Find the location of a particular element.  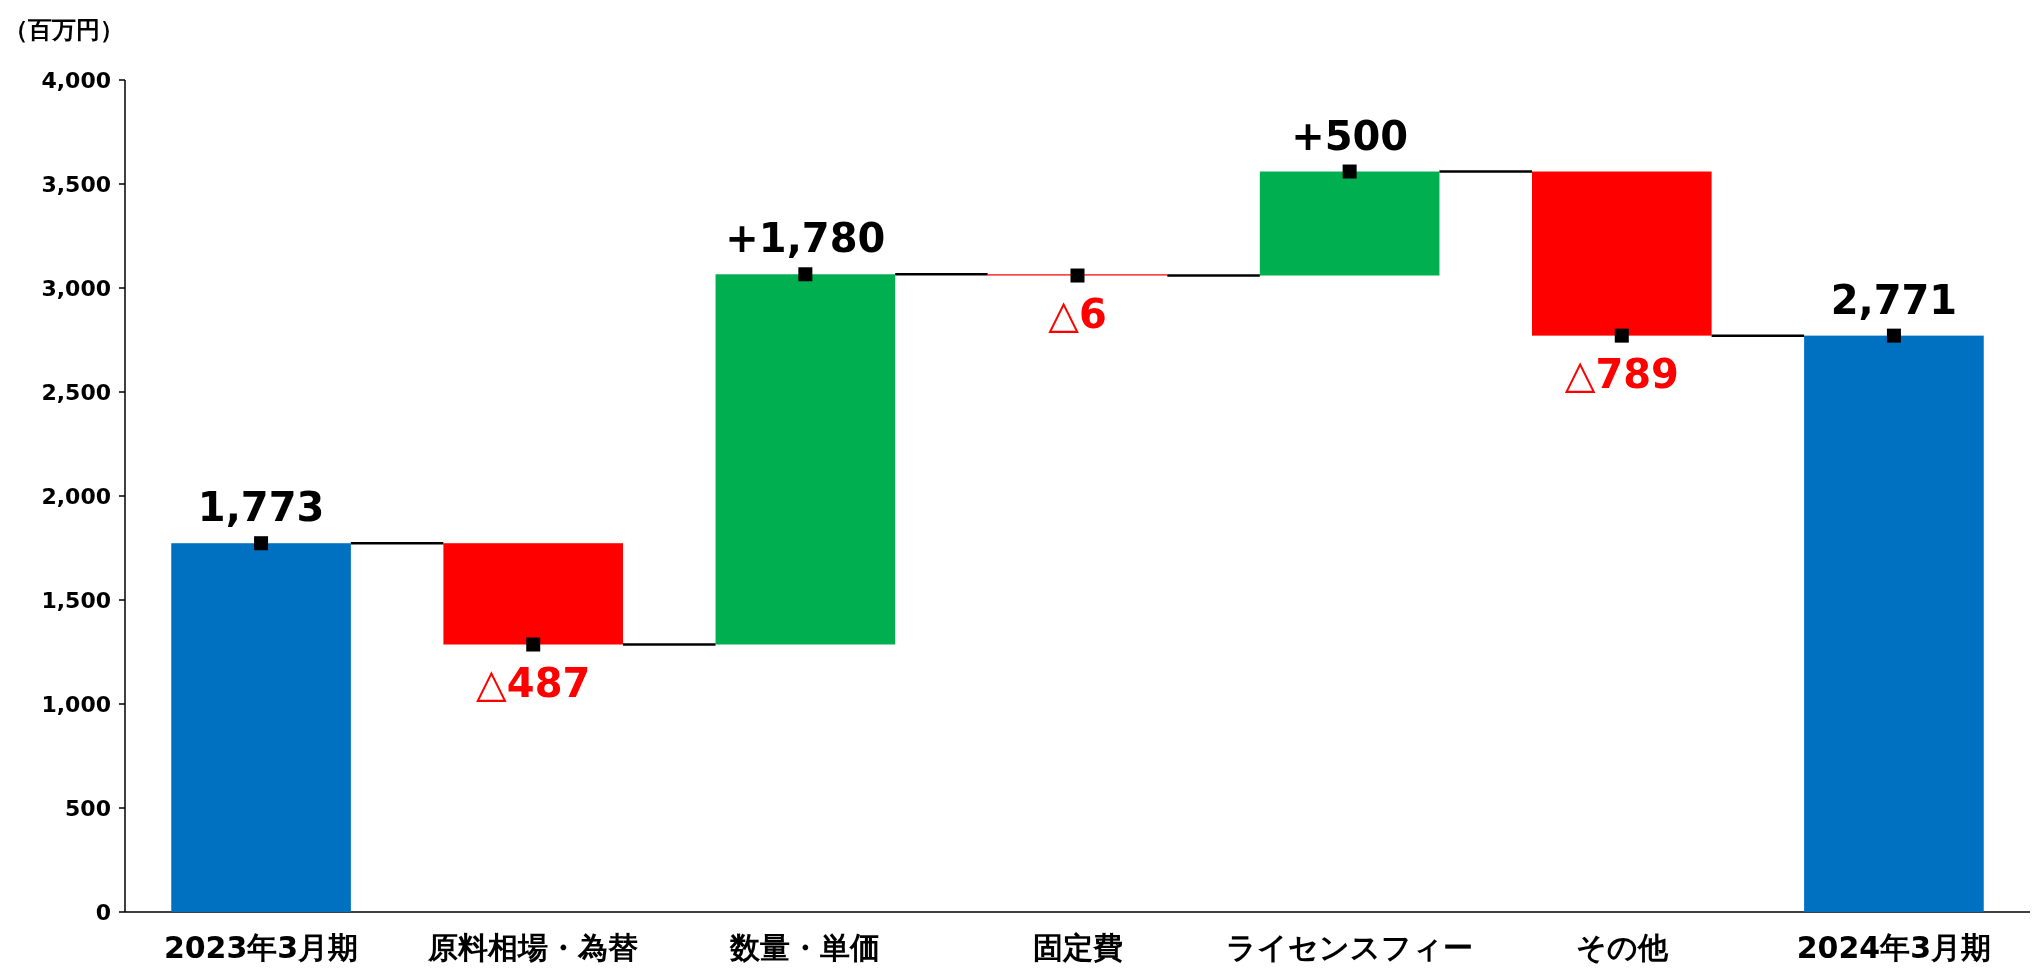

y-tick-label: 500 is located at coordinates (88, 808).